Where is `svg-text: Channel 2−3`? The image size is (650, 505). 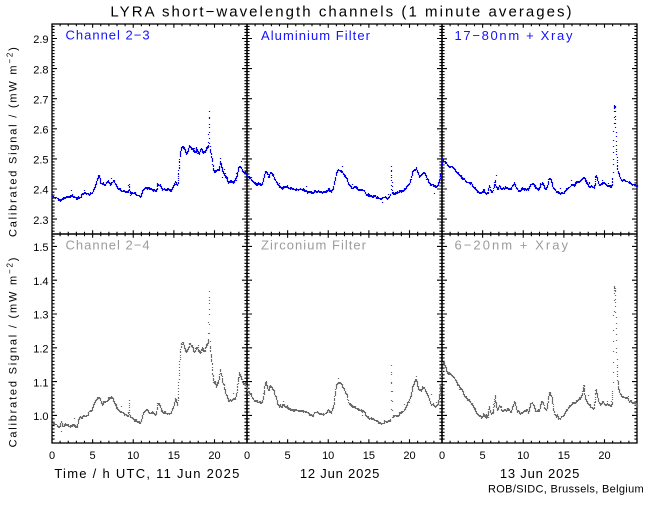 svg-text: Channel 2−3 is located at coordinates (108, 35).